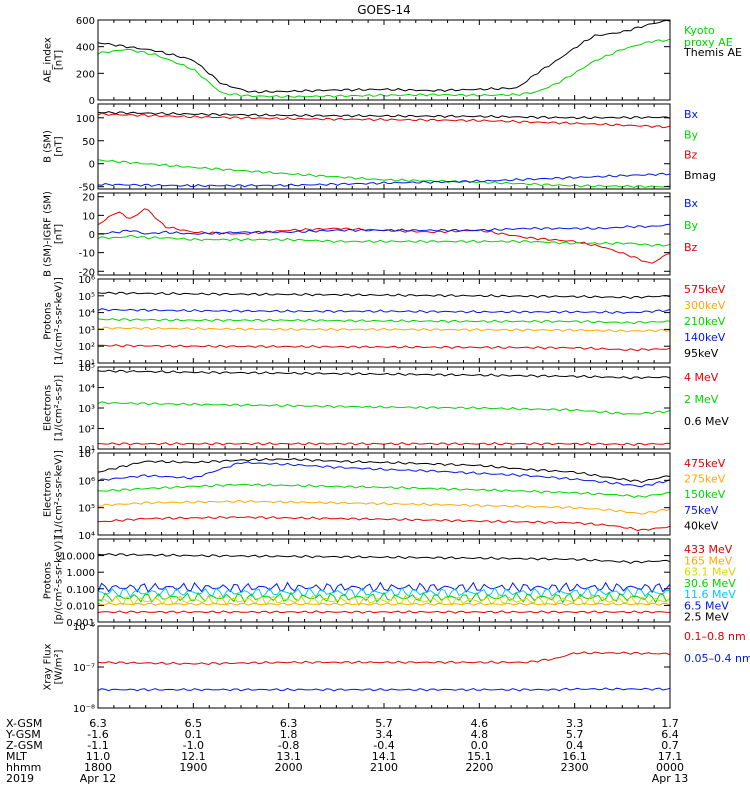  What do you see at coordinates (86, 536) in the screenshot?
I see `y-tick-label: 10⁴` at bounding box center [86, 536].